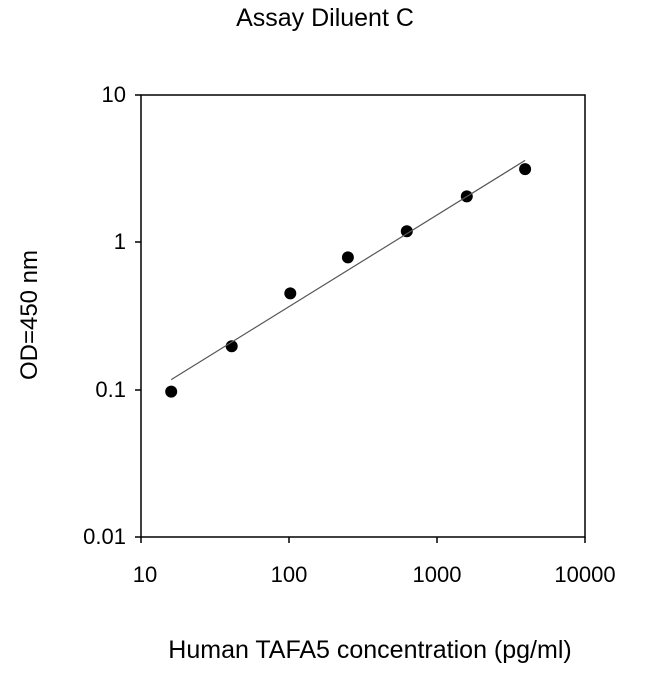 This screenshot has height=674, width=650. I want to click on x-tick-label: 100, so click(289, 574).